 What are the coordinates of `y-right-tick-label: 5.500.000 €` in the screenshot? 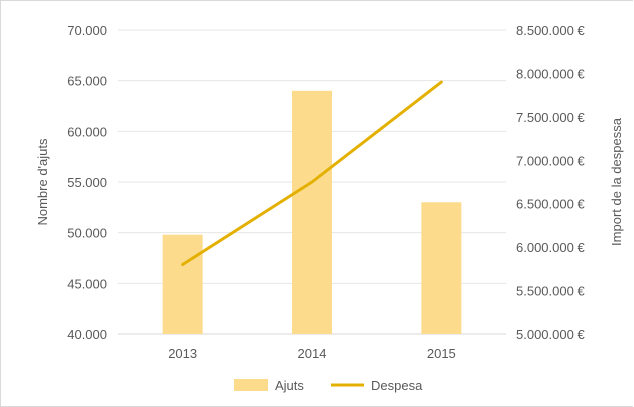 It's located at (550, 291).